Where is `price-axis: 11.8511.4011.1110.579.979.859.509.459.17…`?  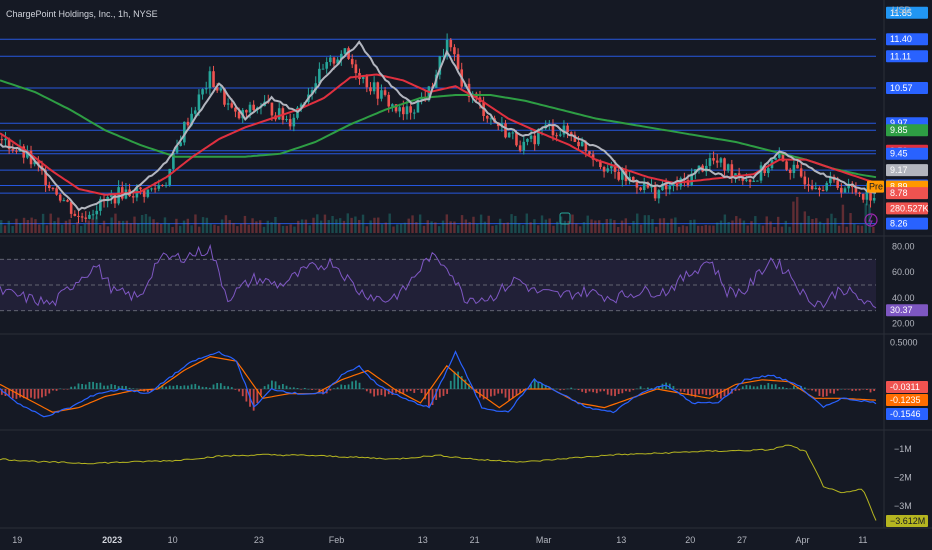
price-axis: 11.8511.4011.1110.579.979.859.509.459.17… is located at coordinates (907, 266).